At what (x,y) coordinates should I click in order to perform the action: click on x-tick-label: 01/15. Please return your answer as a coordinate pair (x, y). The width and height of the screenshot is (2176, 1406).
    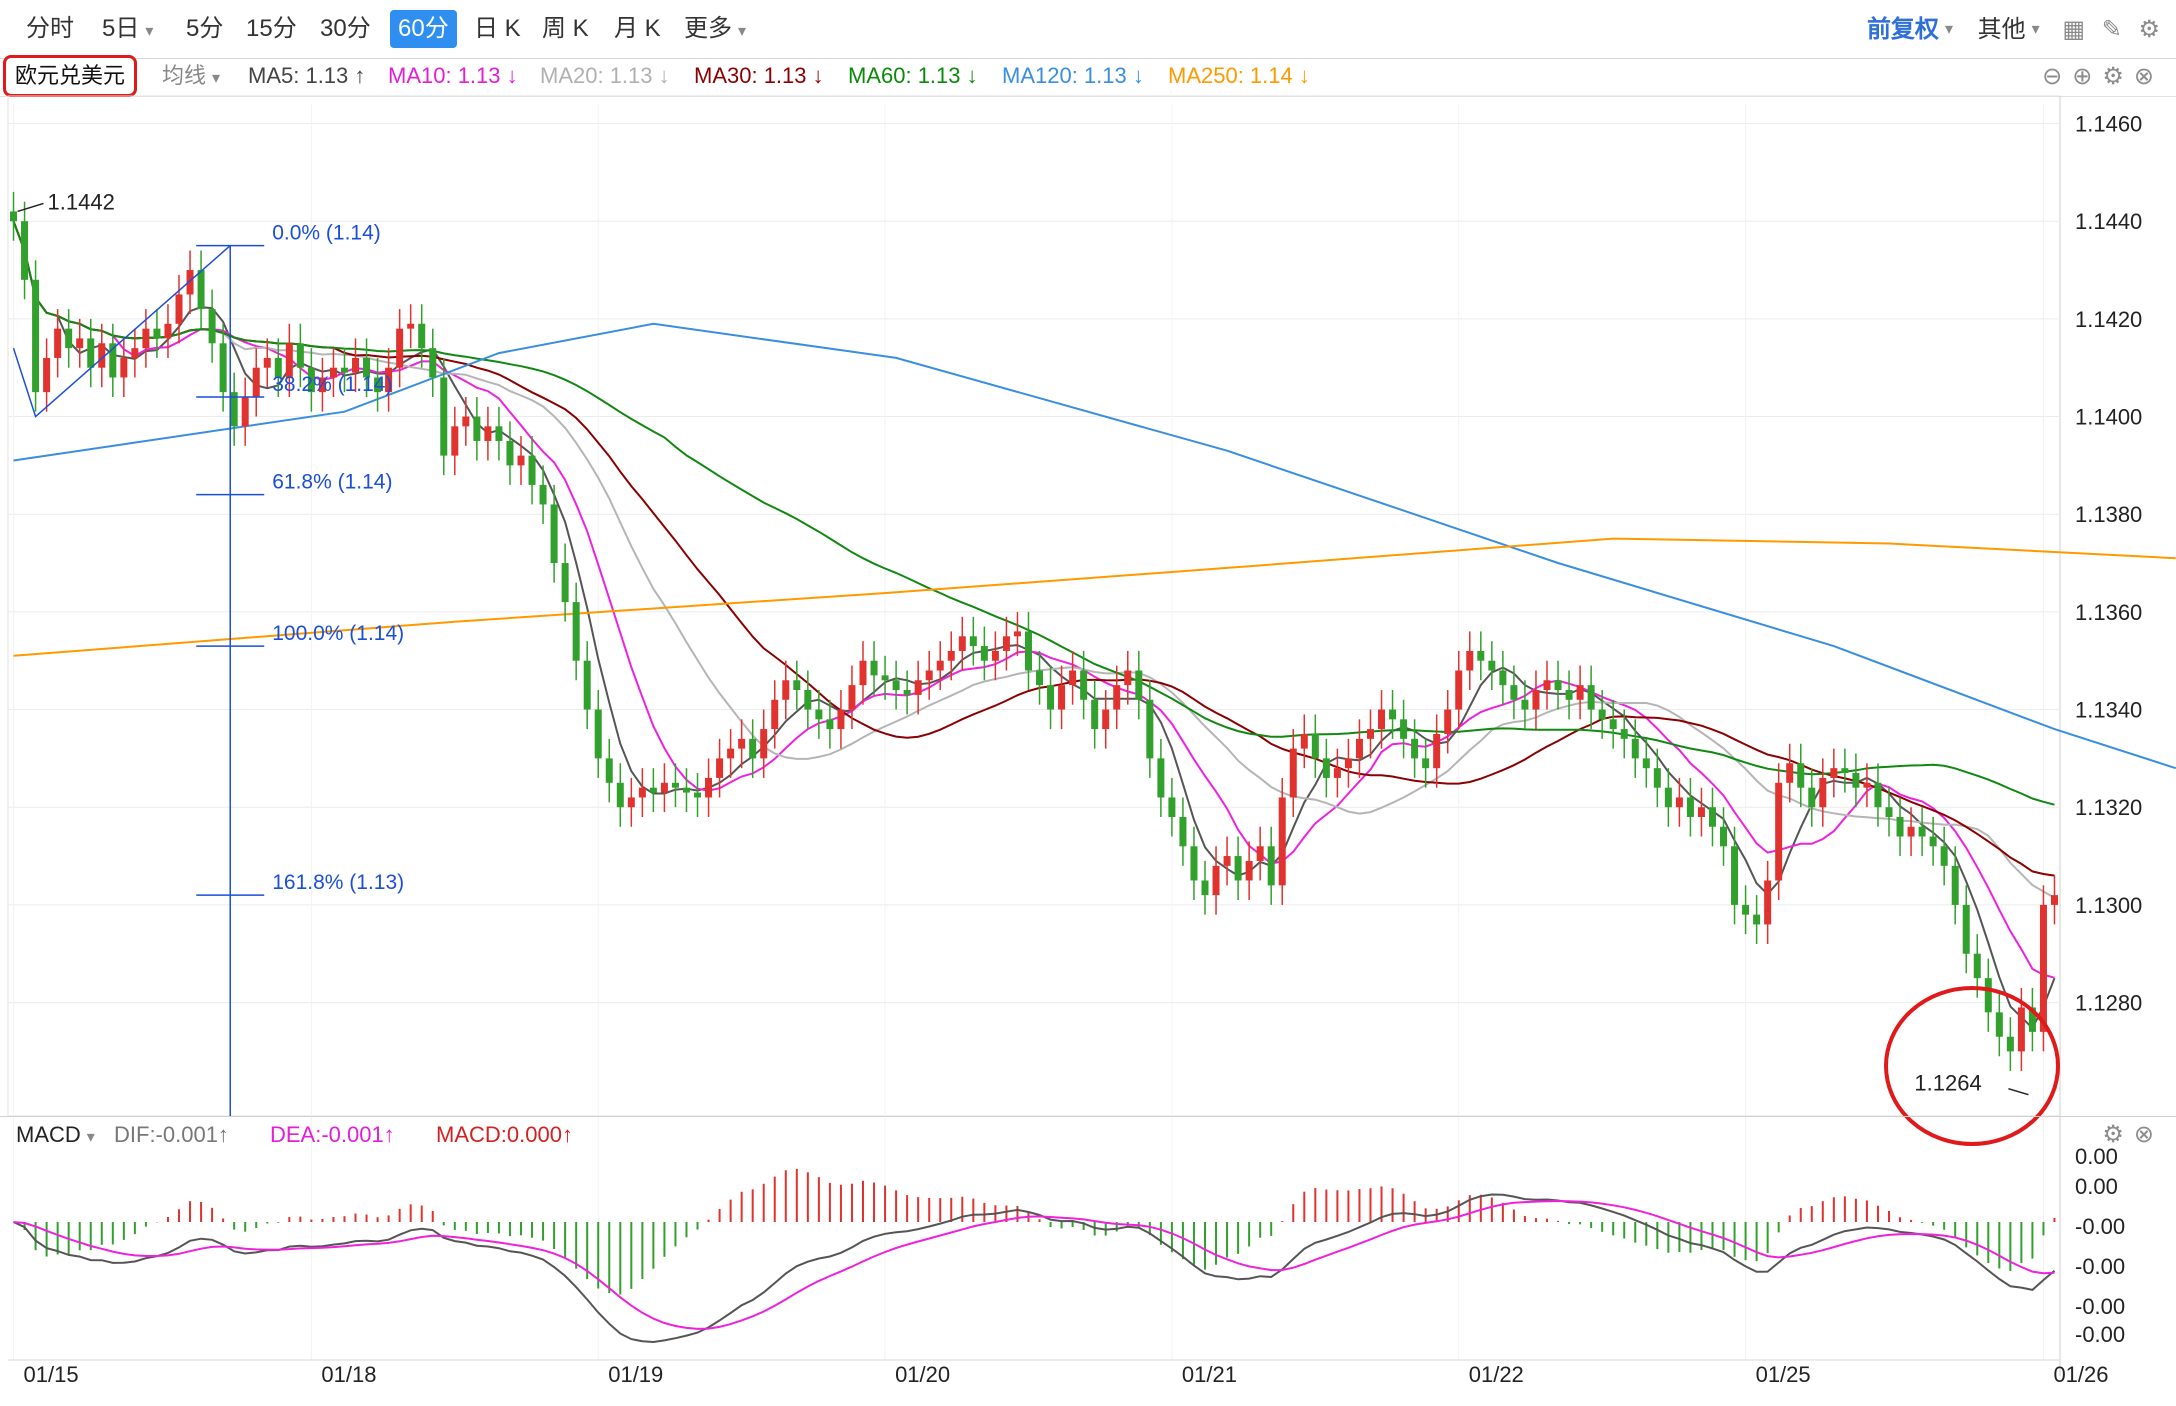
    Looking at the image, I should click on (51, 1374).